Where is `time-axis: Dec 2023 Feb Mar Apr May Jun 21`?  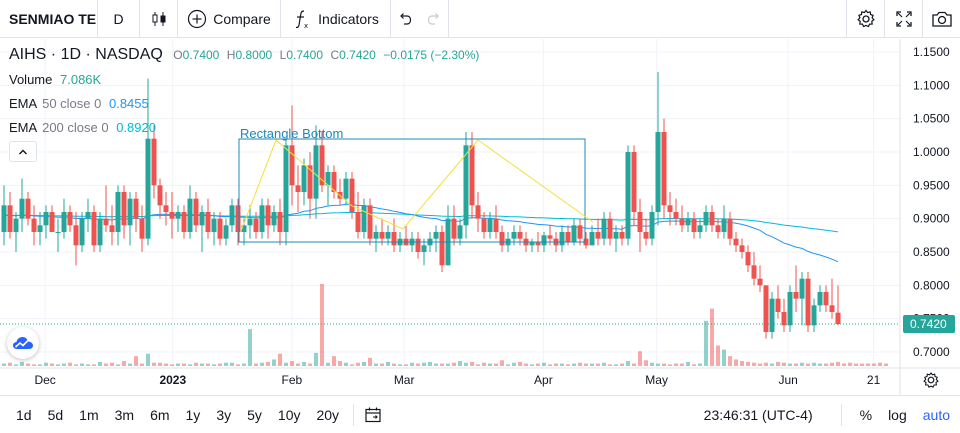 time-axis: Dec 2023 Feb Mar Apr May Jun 21 is located at coordinates (486, 380).